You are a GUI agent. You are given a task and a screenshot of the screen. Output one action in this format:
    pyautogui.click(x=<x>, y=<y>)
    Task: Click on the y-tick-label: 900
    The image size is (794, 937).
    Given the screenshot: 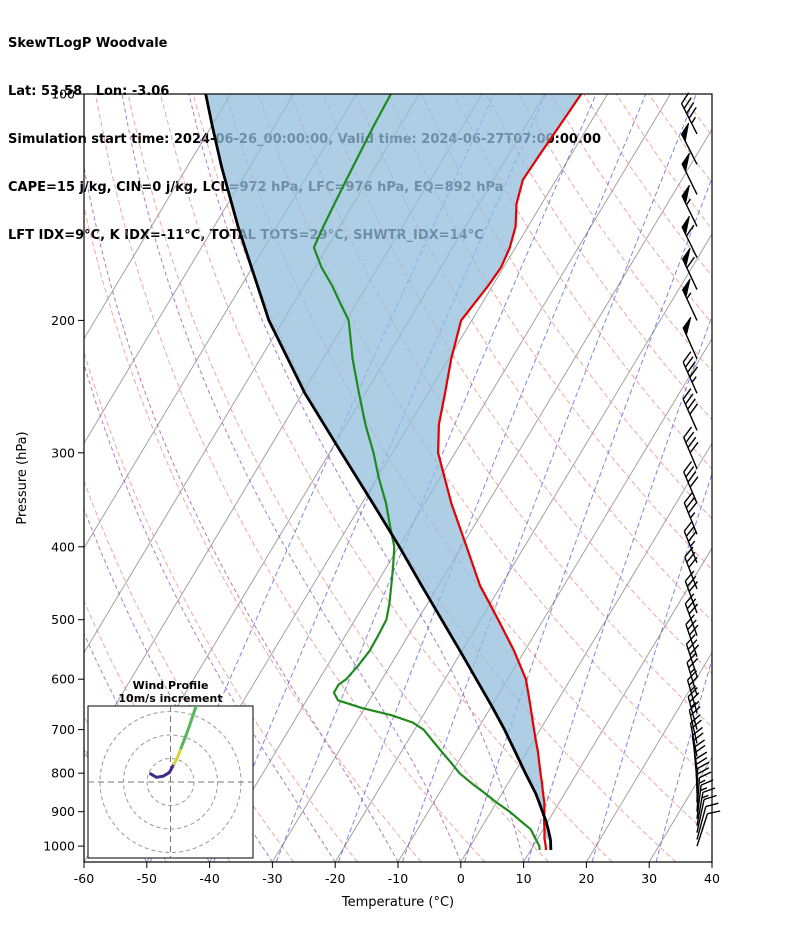 What is the action you would take?
    pyautogui.click(x=63, y=811)
    